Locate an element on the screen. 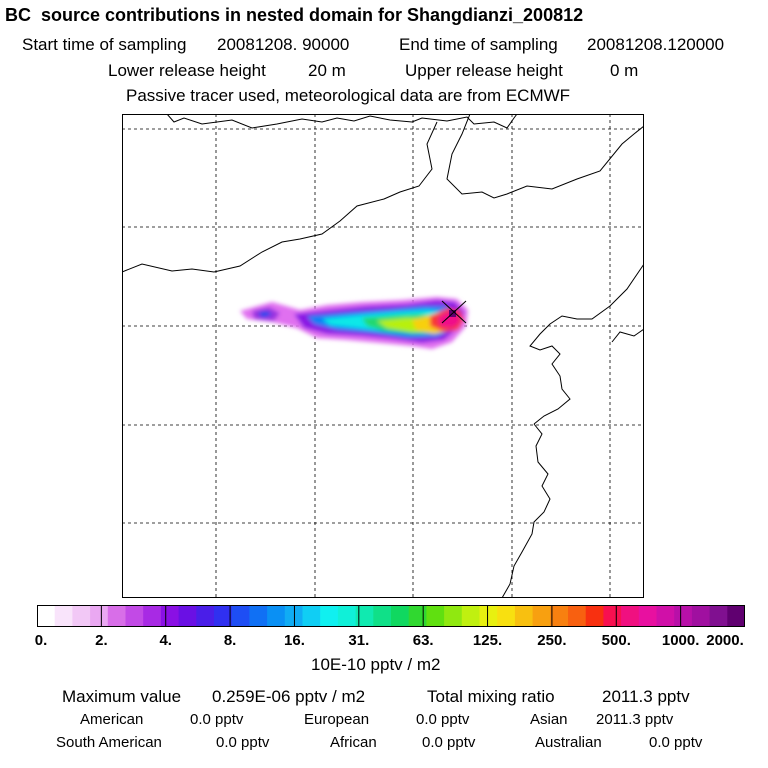 The width and height of the screenshot is (768, 768). region-name-european: European is located at coordinates (337, 719).